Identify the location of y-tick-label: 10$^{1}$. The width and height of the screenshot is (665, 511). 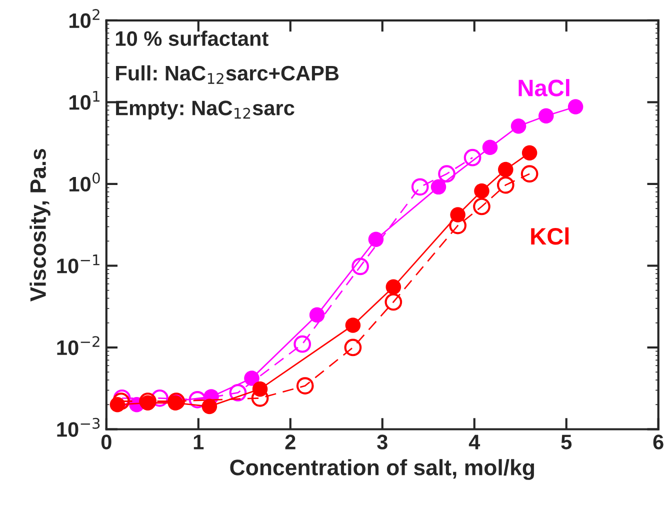
(85, 100).